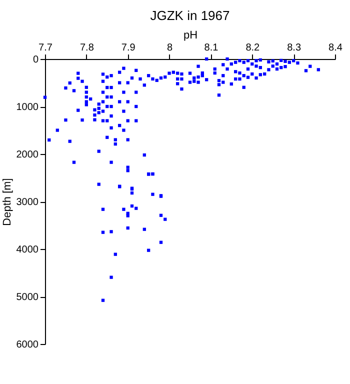 This screenshot has width=350, height=384. Describe the element at coordinates (45, 48) in the screenshot. I see `x-tick-label: 7.7` at that location.